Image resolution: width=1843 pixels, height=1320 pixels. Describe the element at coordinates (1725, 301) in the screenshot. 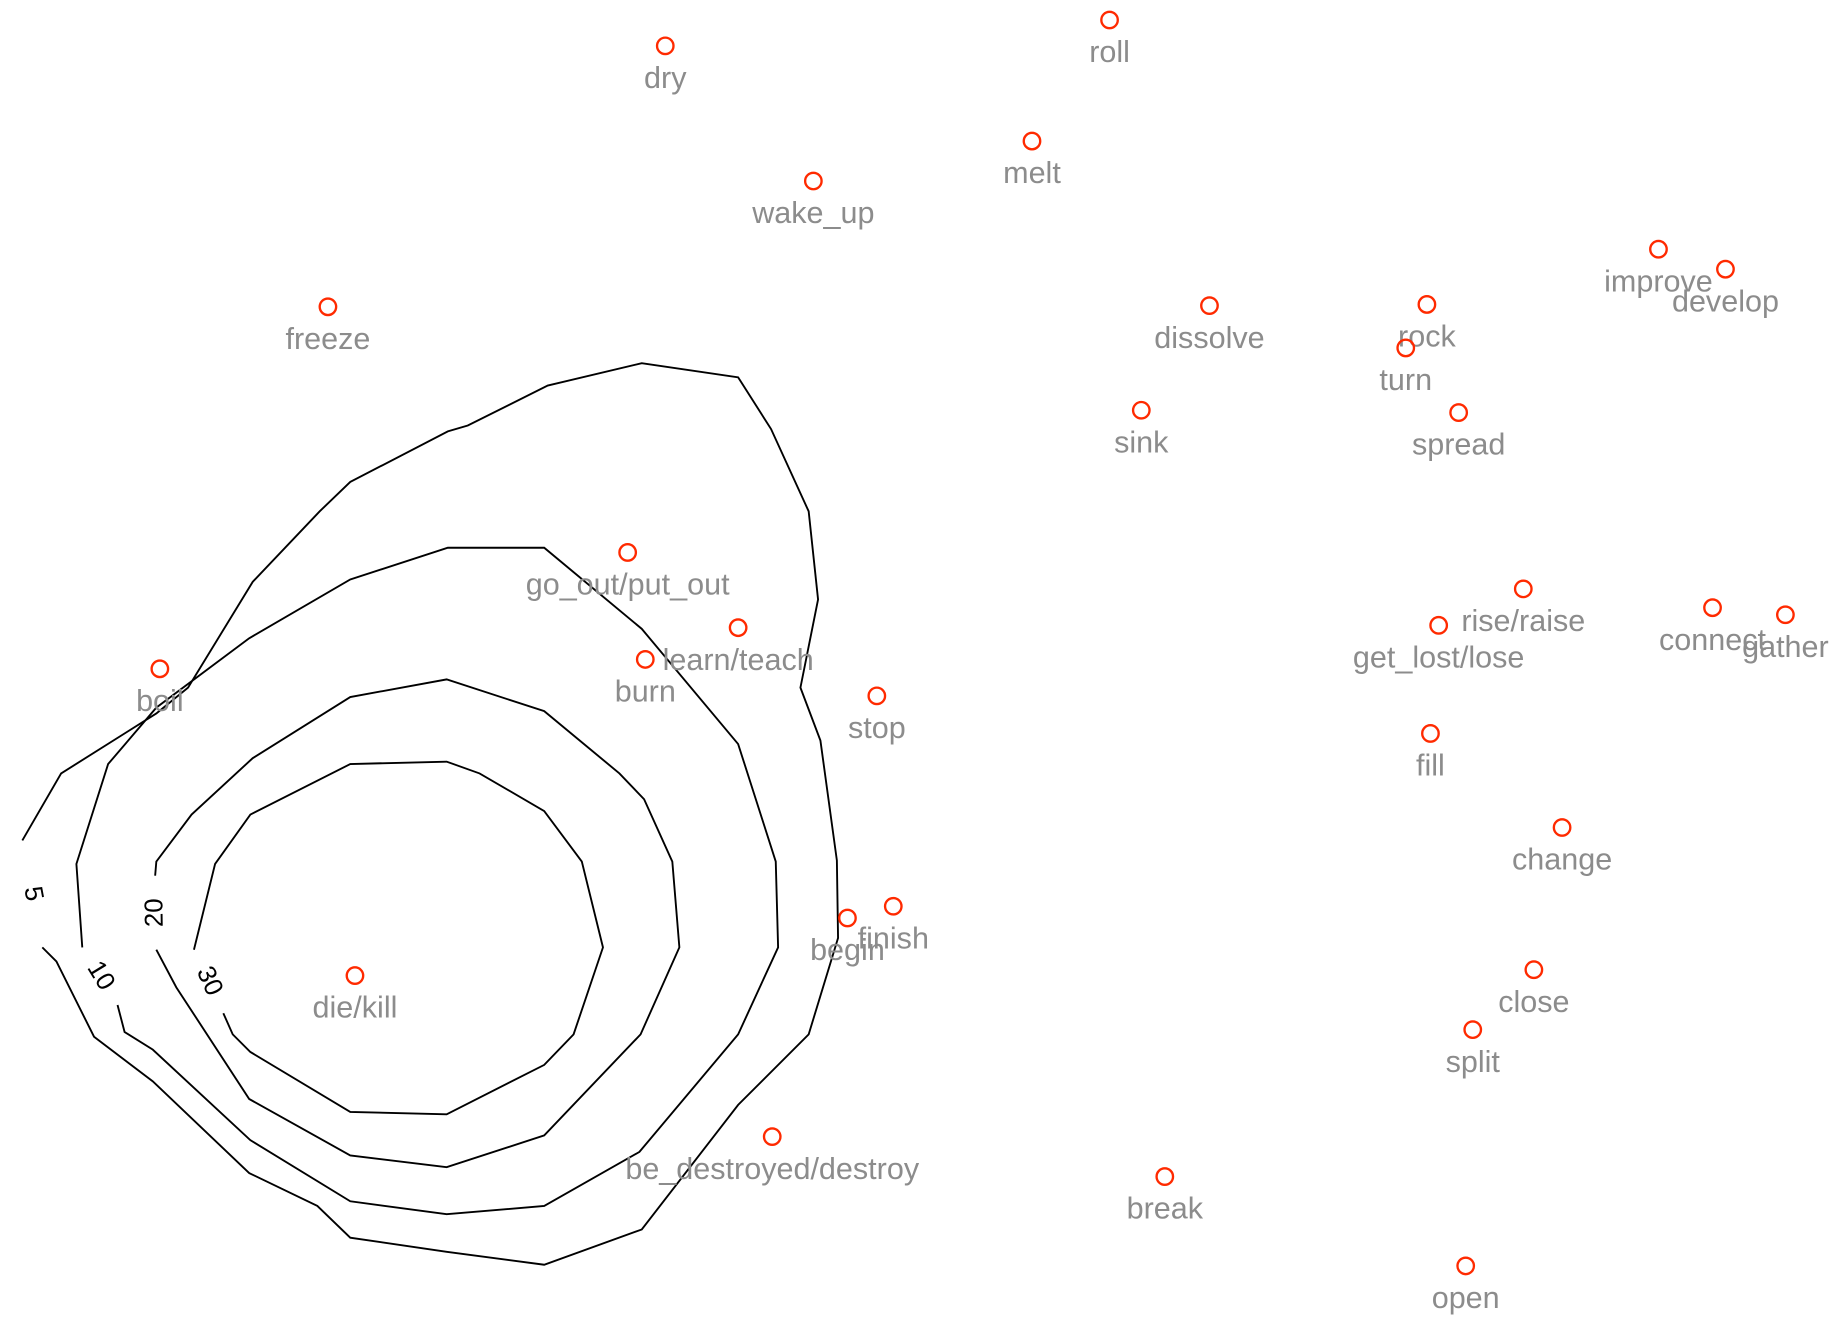

I see `point-label: develop` at that location.